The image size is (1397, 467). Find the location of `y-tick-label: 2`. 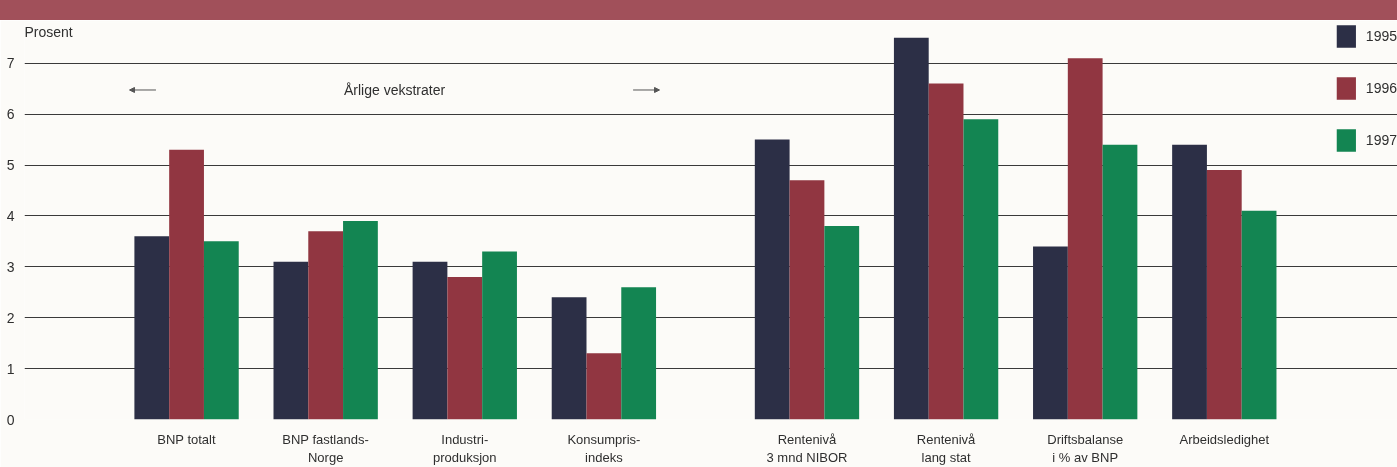

y-tick-label: 2 is located at coordinates (10, 317).